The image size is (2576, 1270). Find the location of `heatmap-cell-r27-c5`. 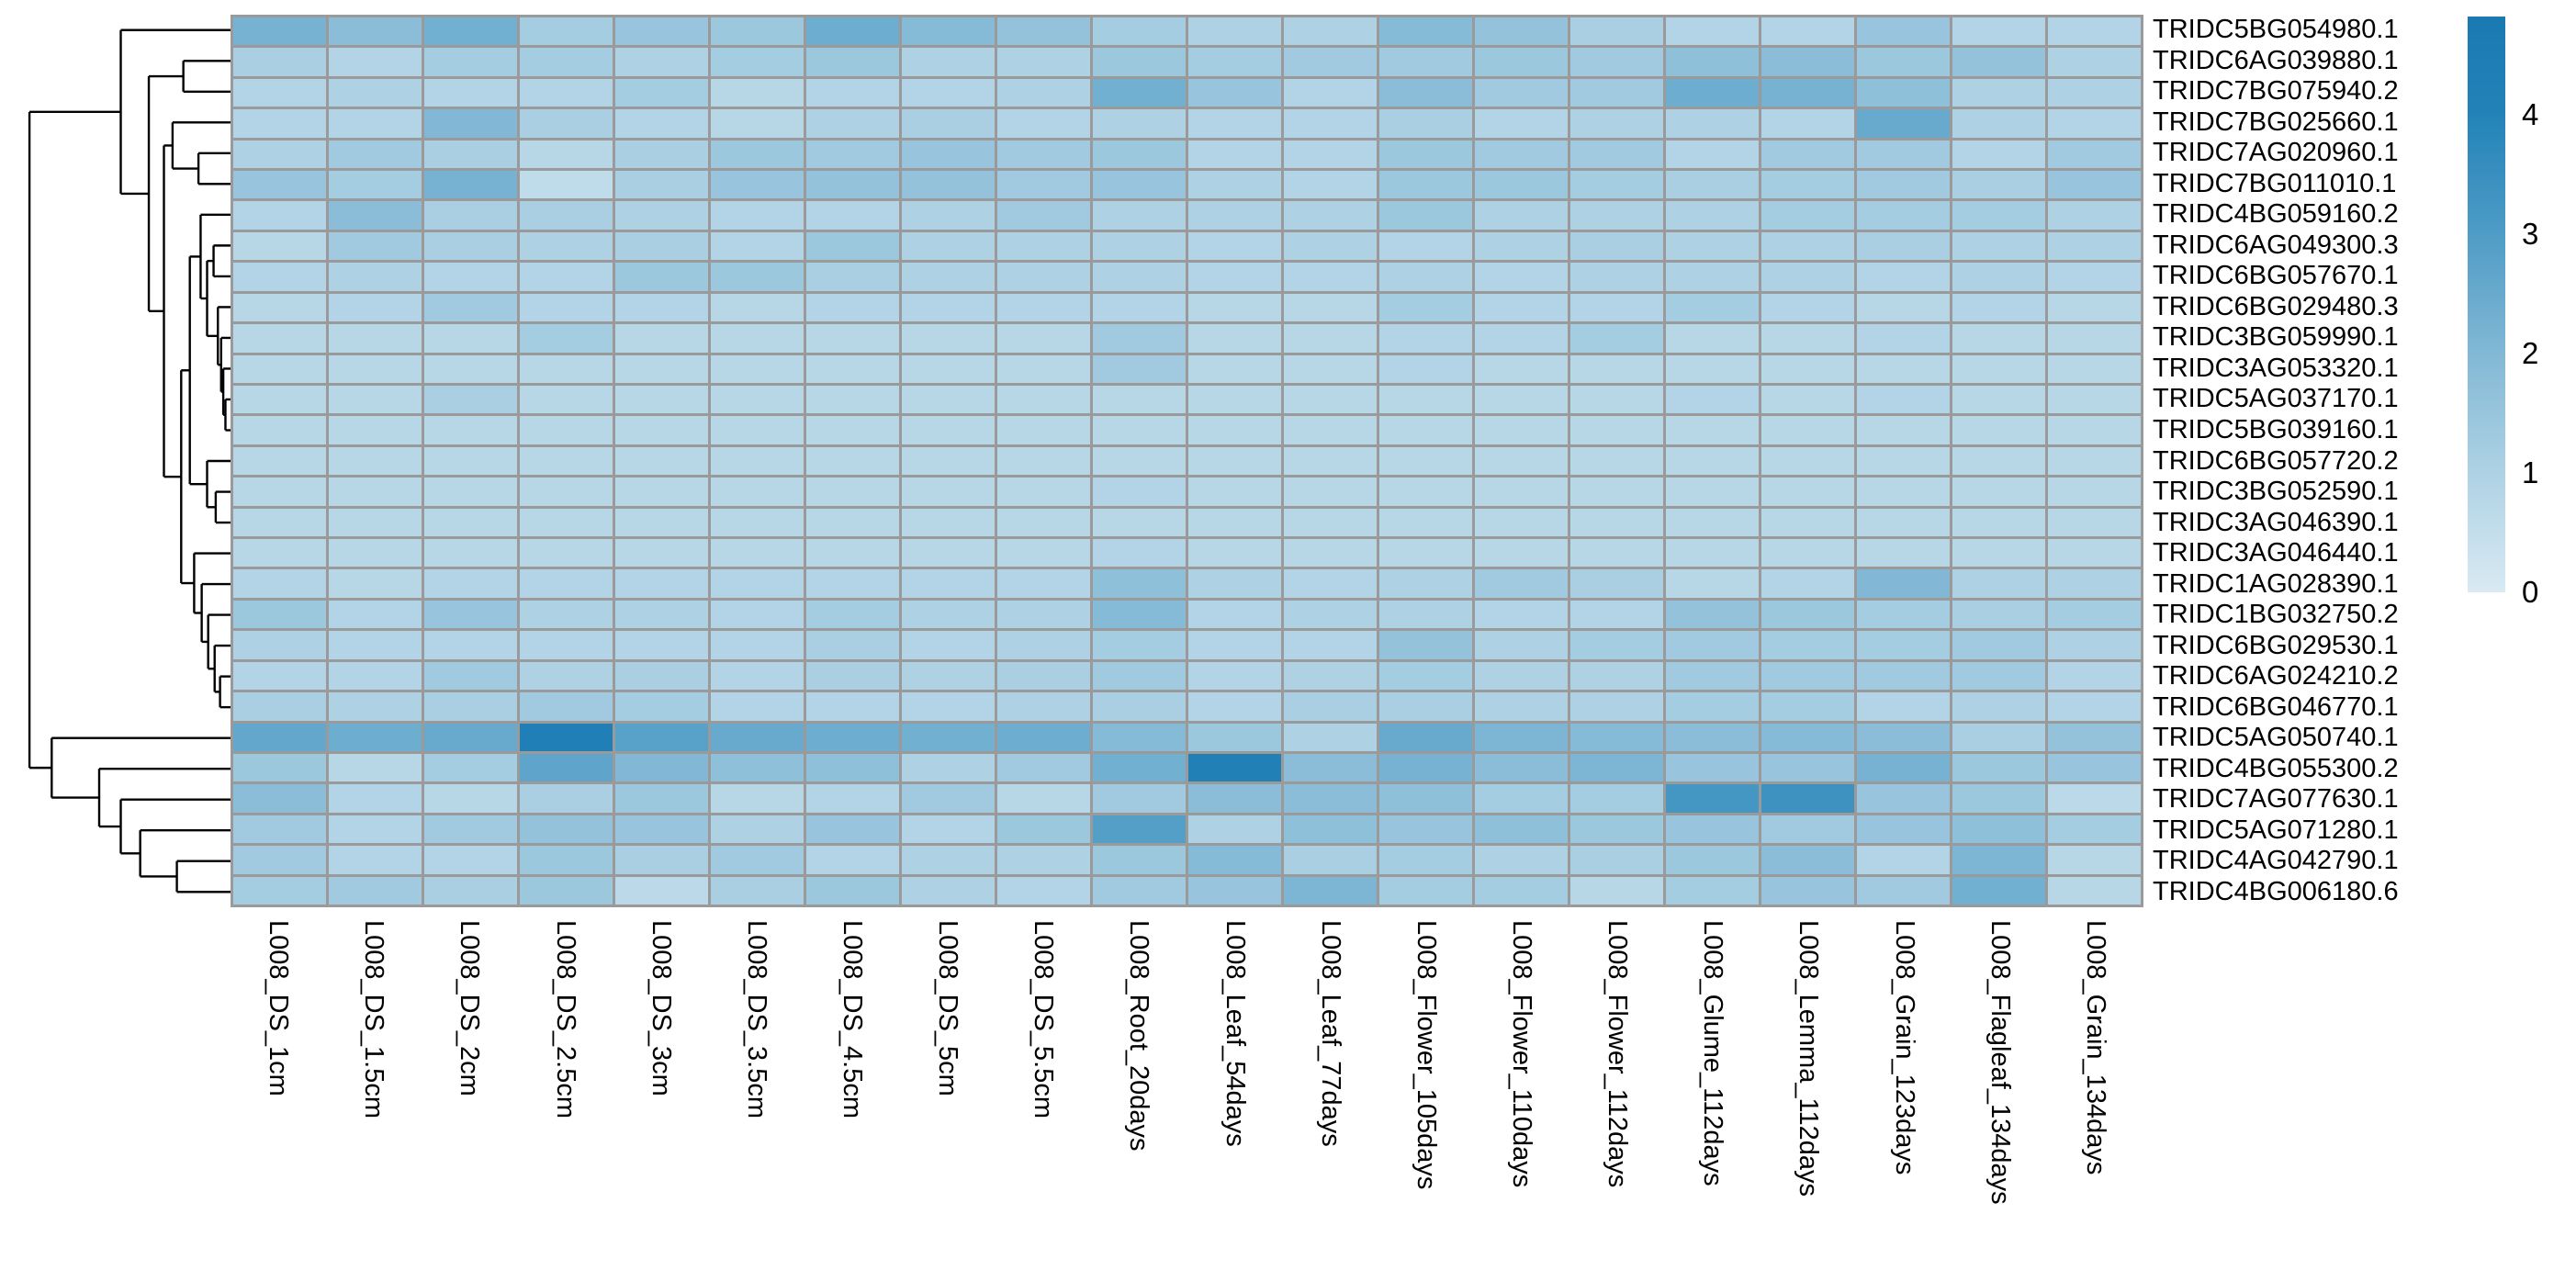

heatmap-cell-r27-c5 is located at coordinates (661, 829).